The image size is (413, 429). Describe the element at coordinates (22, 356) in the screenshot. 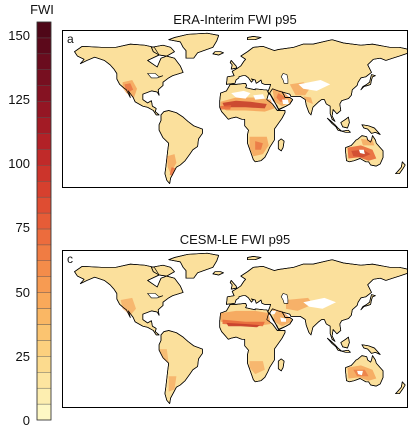

I see `colorbar-tick-label: 25` at that location.